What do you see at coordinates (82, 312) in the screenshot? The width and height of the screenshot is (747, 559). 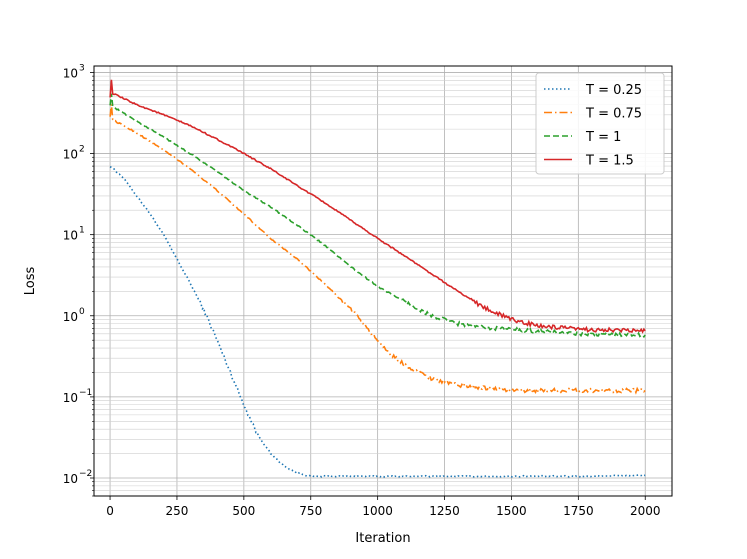 I see `y-tick-exponent: 0` at bounding box center [82, 312].